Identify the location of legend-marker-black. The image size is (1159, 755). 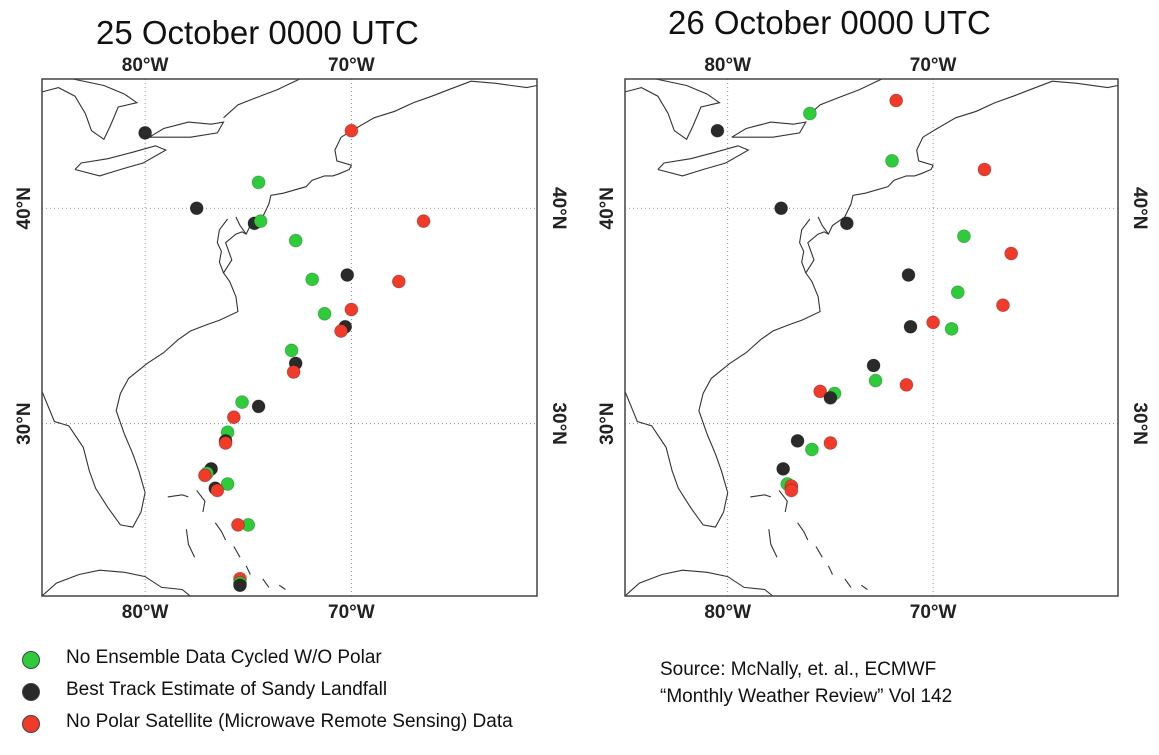
(31, 692).